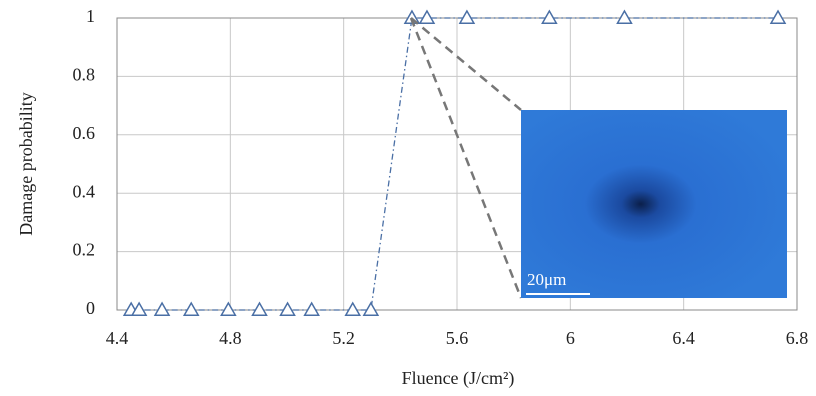  What do you see at coordinates (84, 133) in the screenshot?
I see `y-tick-label: 0.6` at bounding box center [84, 133].